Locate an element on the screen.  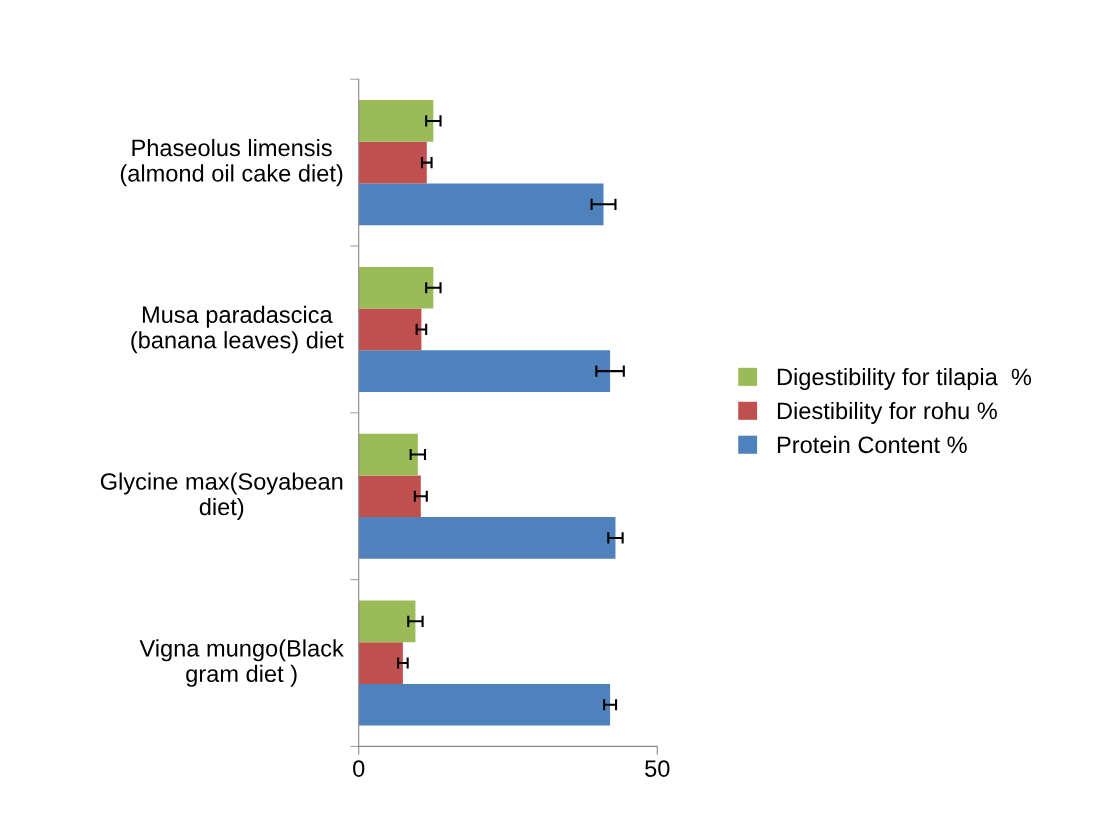
x-tick-label: 0 is located at coordinates (359, 768).